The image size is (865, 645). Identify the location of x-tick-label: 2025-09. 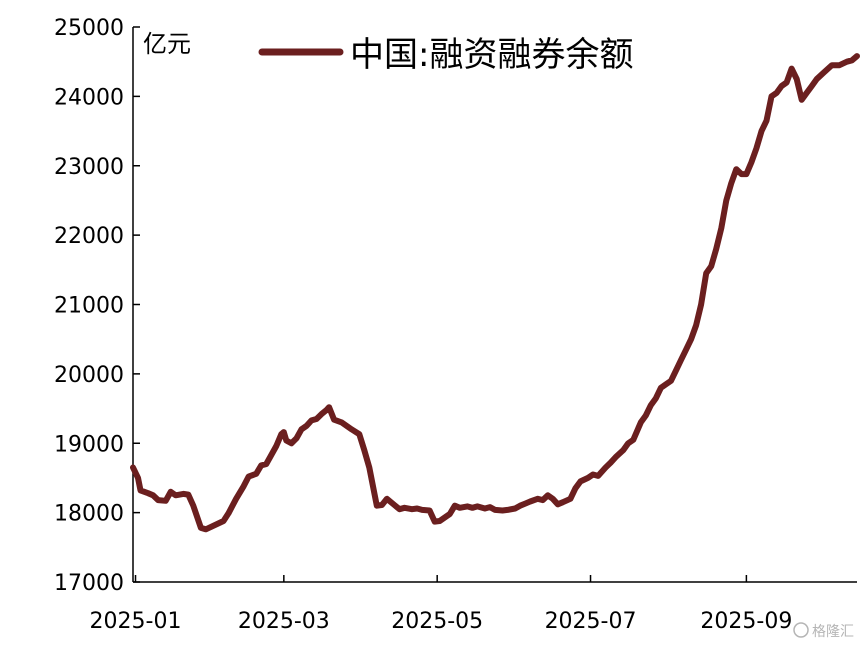
(746, 621).